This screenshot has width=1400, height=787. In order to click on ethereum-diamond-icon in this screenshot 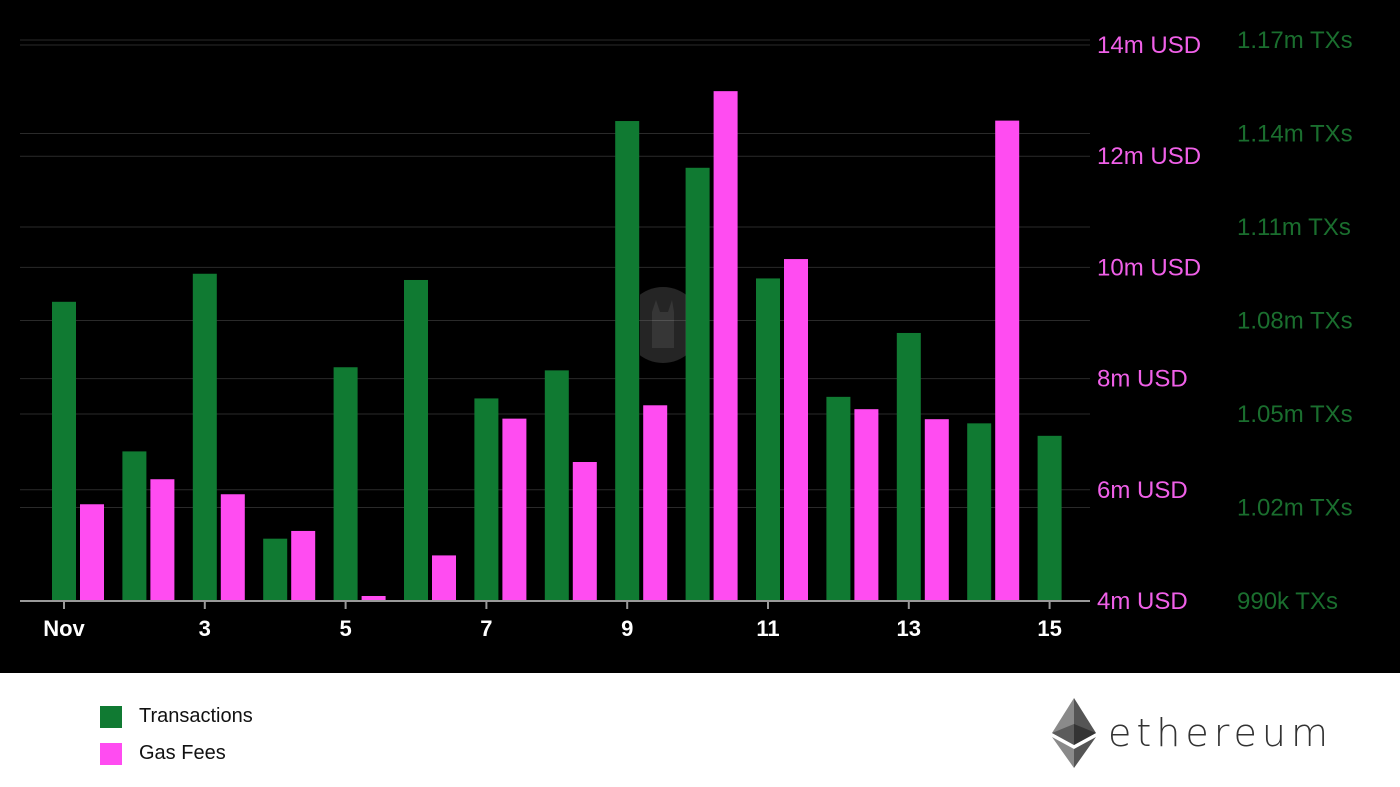, I will do `click(1074, 733)`.